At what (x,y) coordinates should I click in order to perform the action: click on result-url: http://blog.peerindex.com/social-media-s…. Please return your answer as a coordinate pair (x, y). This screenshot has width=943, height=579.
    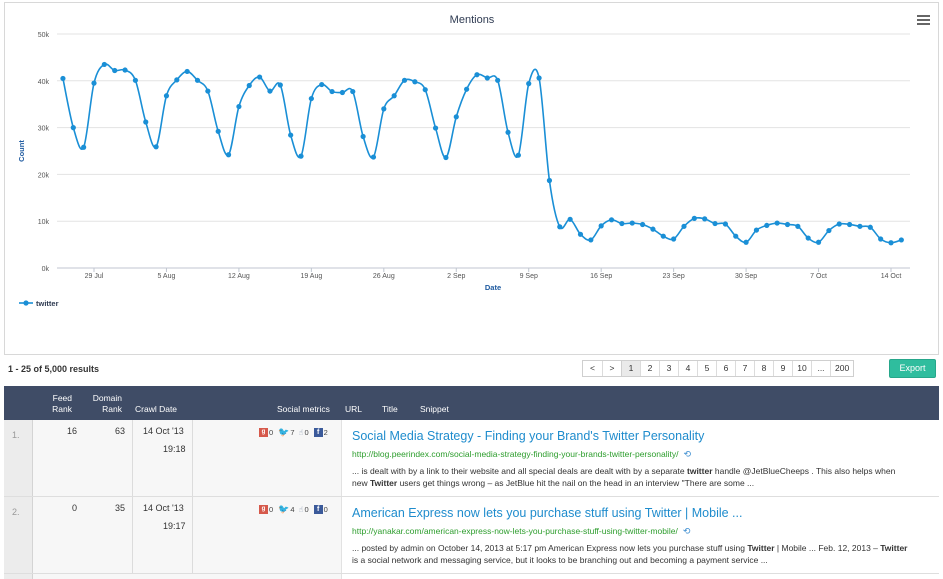
    Looking at the image, I should click on (515, 454).